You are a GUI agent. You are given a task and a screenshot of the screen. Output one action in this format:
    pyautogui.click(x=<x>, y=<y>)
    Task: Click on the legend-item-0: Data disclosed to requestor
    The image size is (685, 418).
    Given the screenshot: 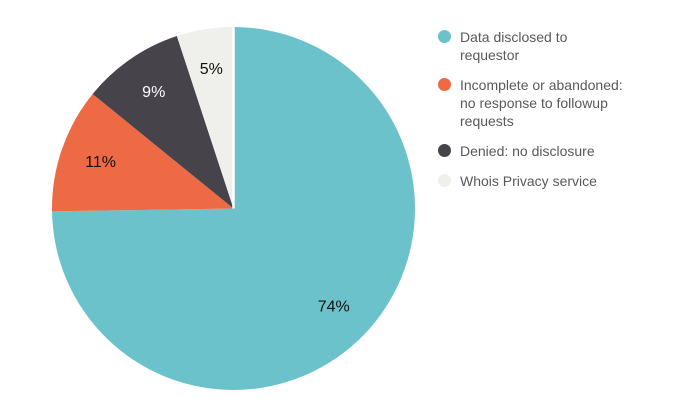 What is the action you would take?
    pyautogui.click(x=553, y=46)
    